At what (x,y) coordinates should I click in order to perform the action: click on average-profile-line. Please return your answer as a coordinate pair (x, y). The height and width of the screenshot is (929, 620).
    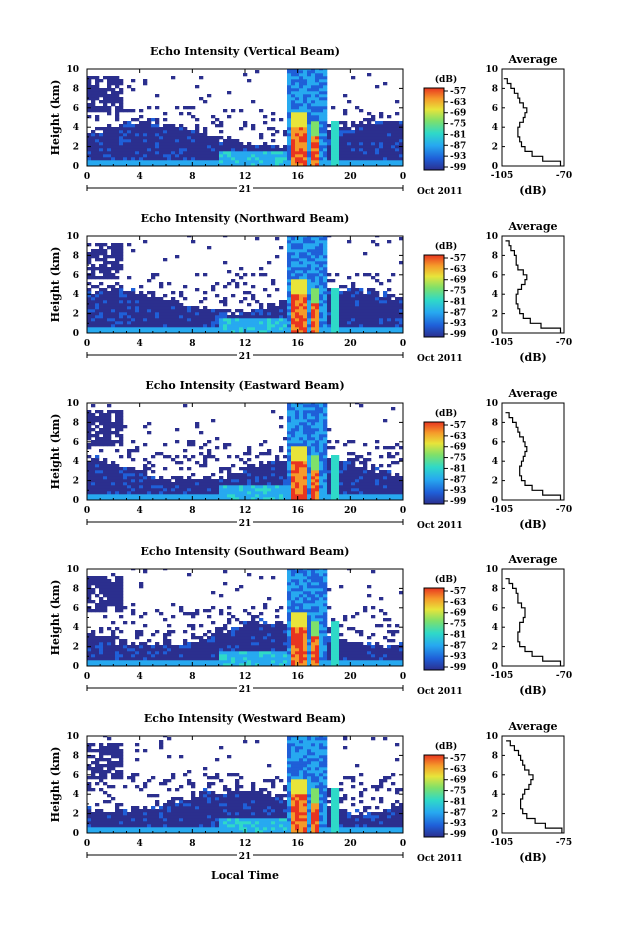
    Looking at the image, I should click on (533, 456).